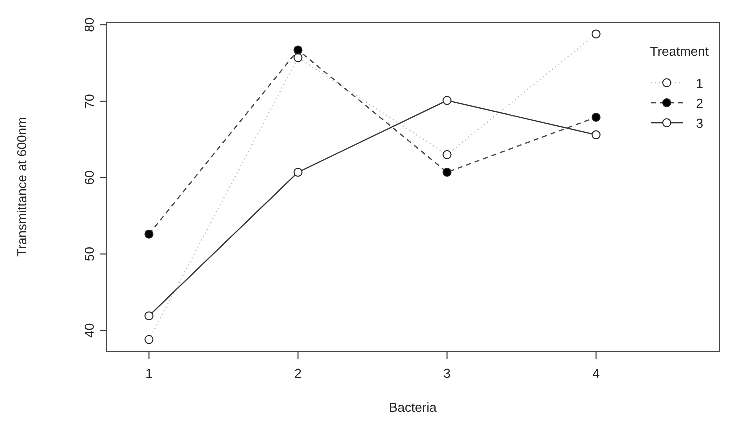 The width and height of the screenshot is (729, 430). What do you see at coordinates (679, 51) in the screenshot?
I see `legend-title: Treatment` at bounding box center [679, 51].